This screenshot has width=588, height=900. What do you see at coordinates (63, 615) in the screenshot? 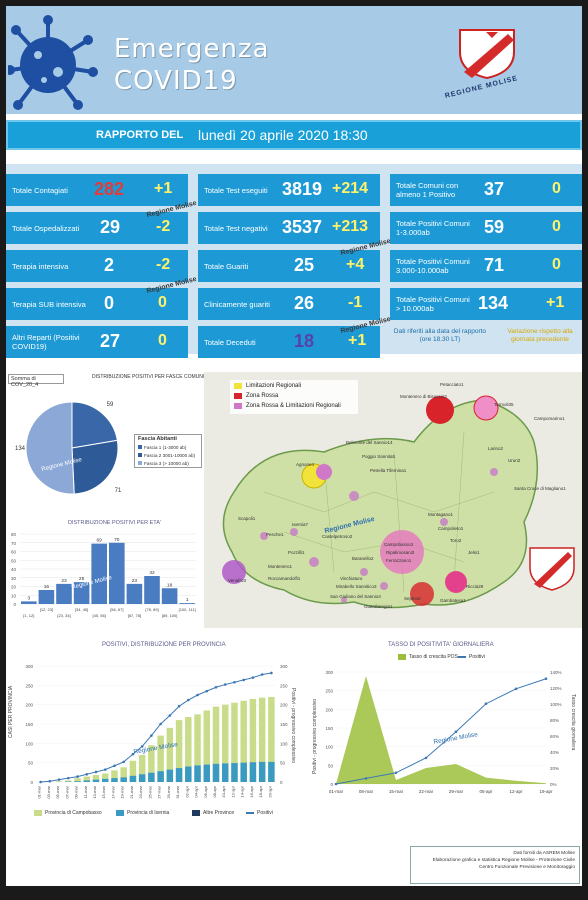
I see `age-x-tick: [23, 34]` at bounding box center [63, 615].